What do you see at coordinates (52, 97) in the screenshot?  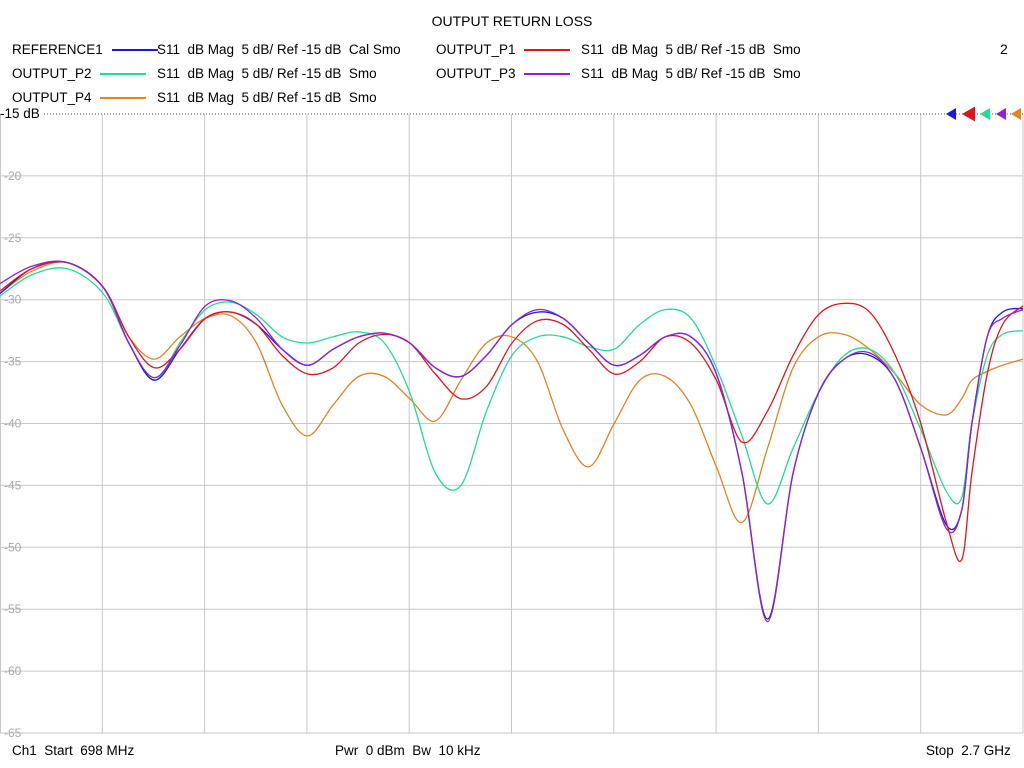 I see `legend-label: OUTPUT_P4` at bounding box center [52, 97].